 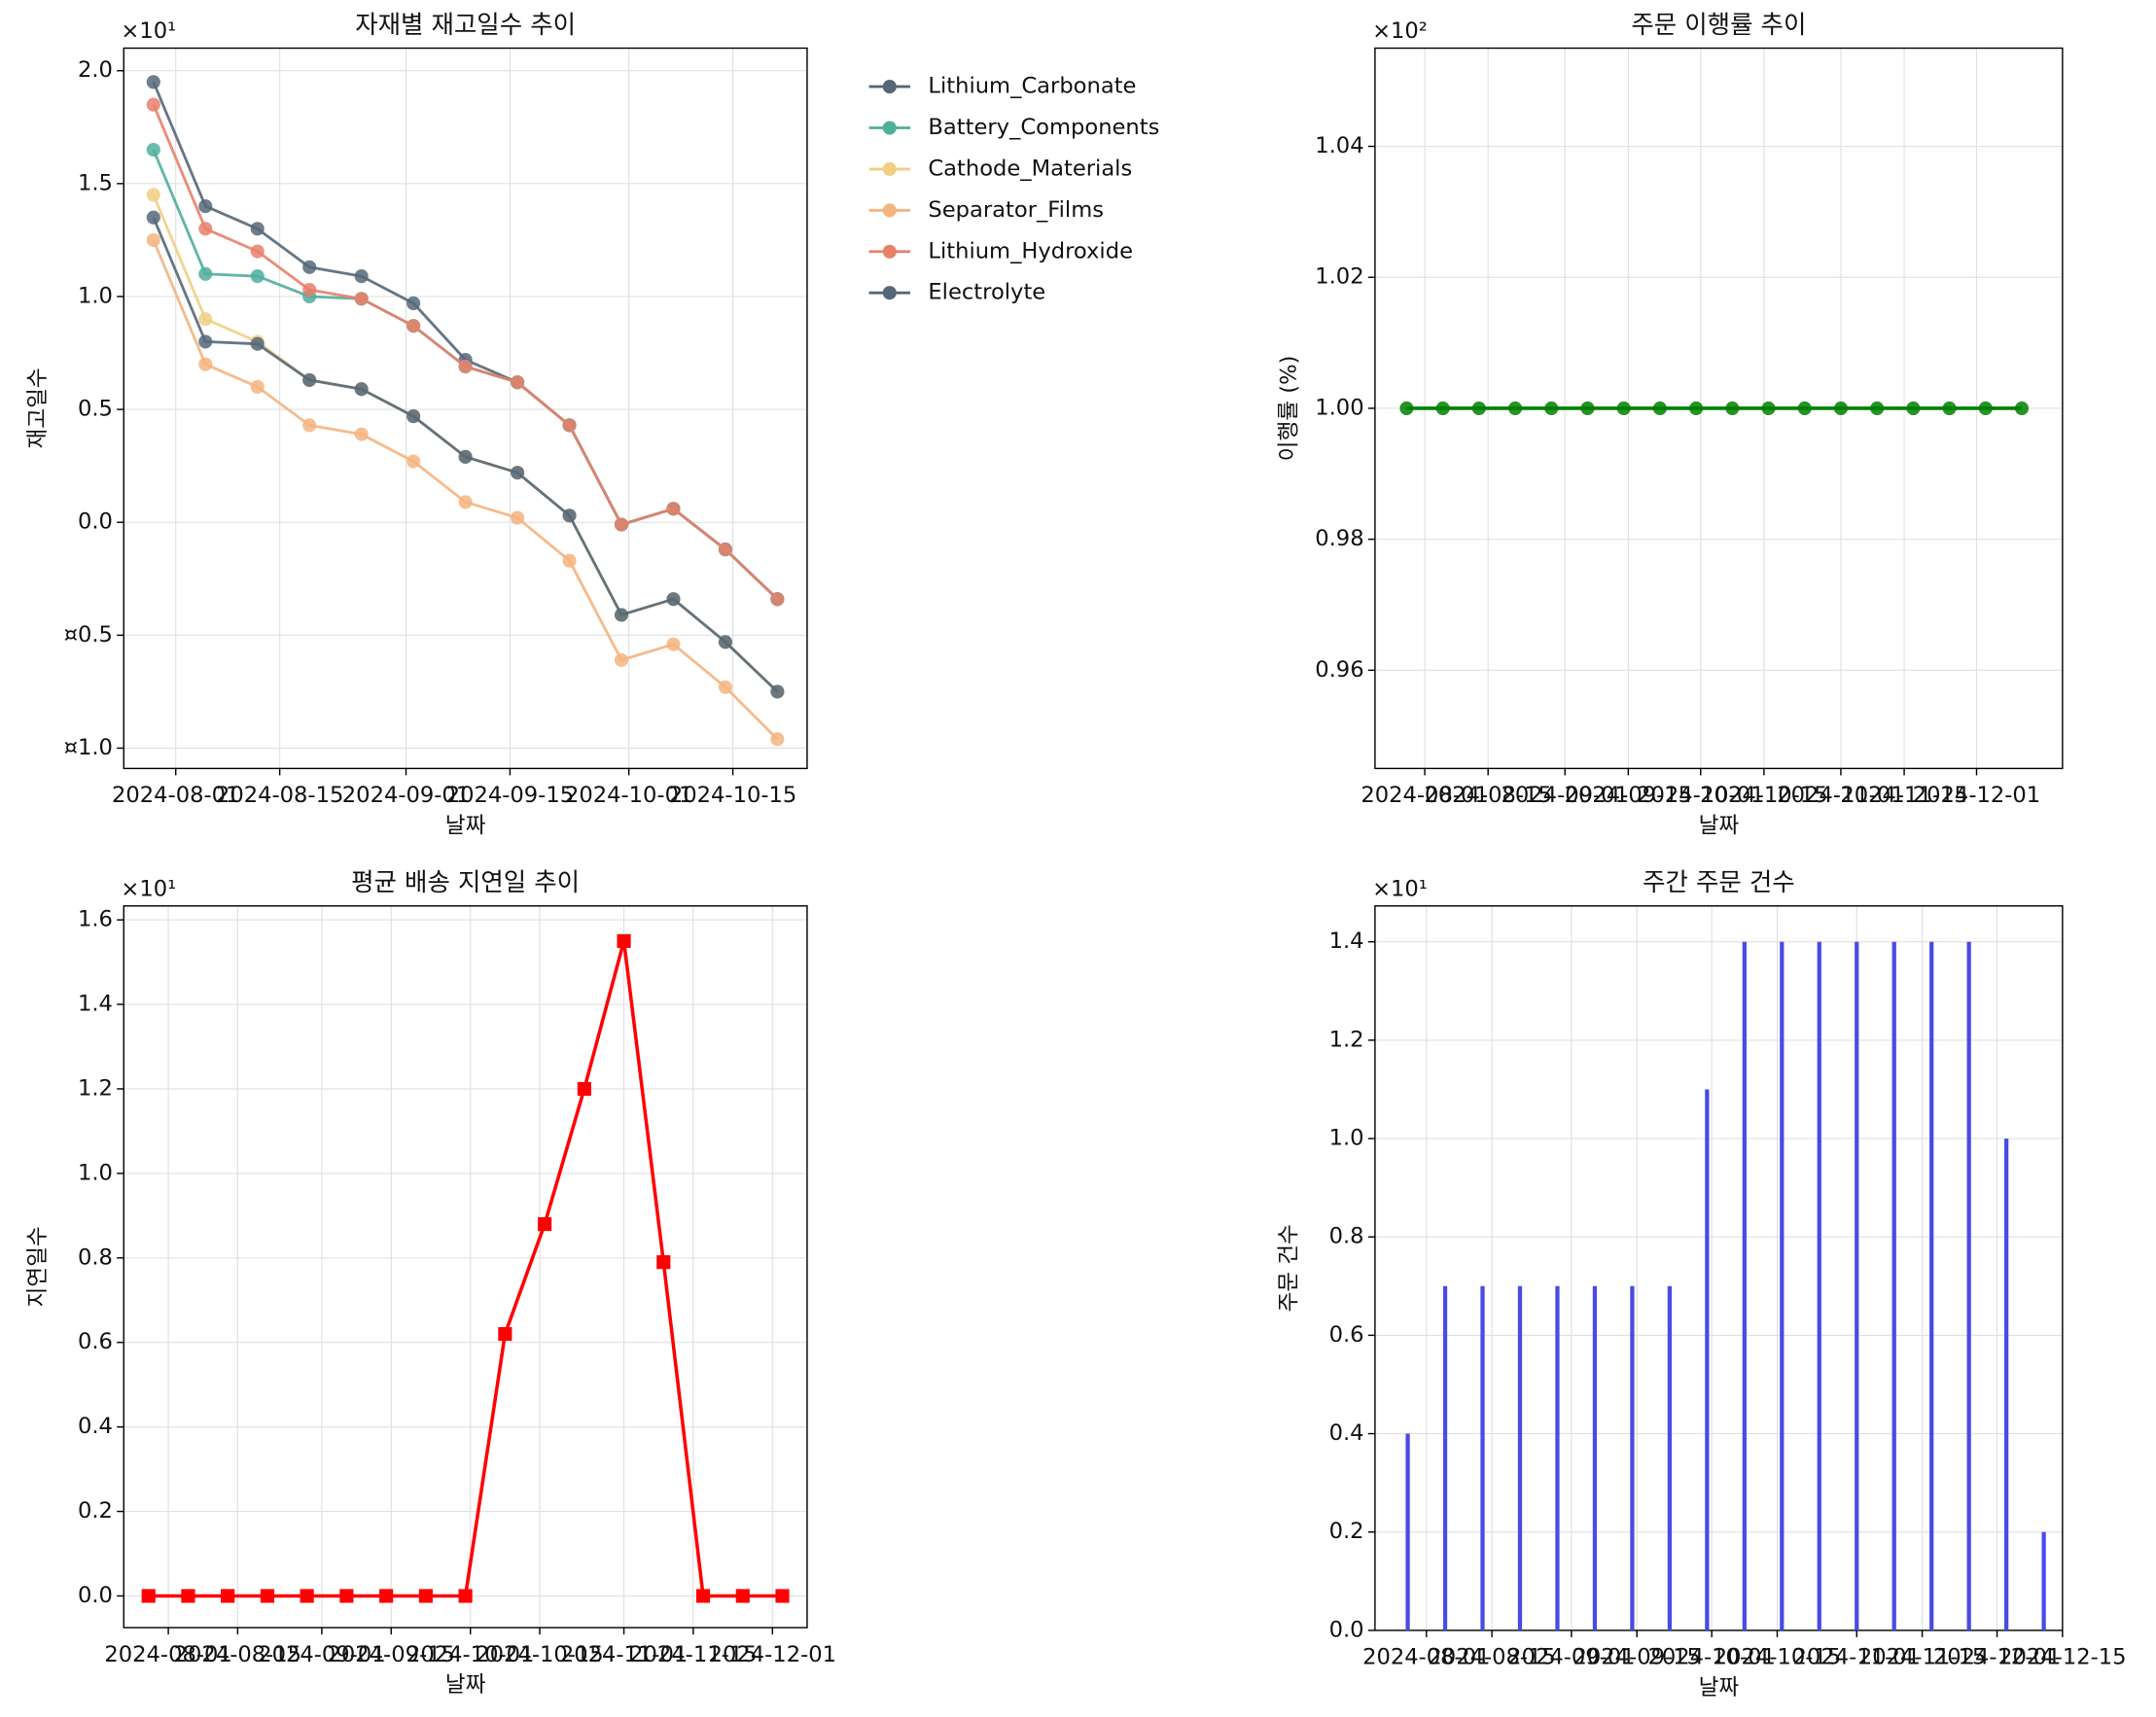 I want to click on y-tick-label: 1.4, so click(x=95, y=1004).